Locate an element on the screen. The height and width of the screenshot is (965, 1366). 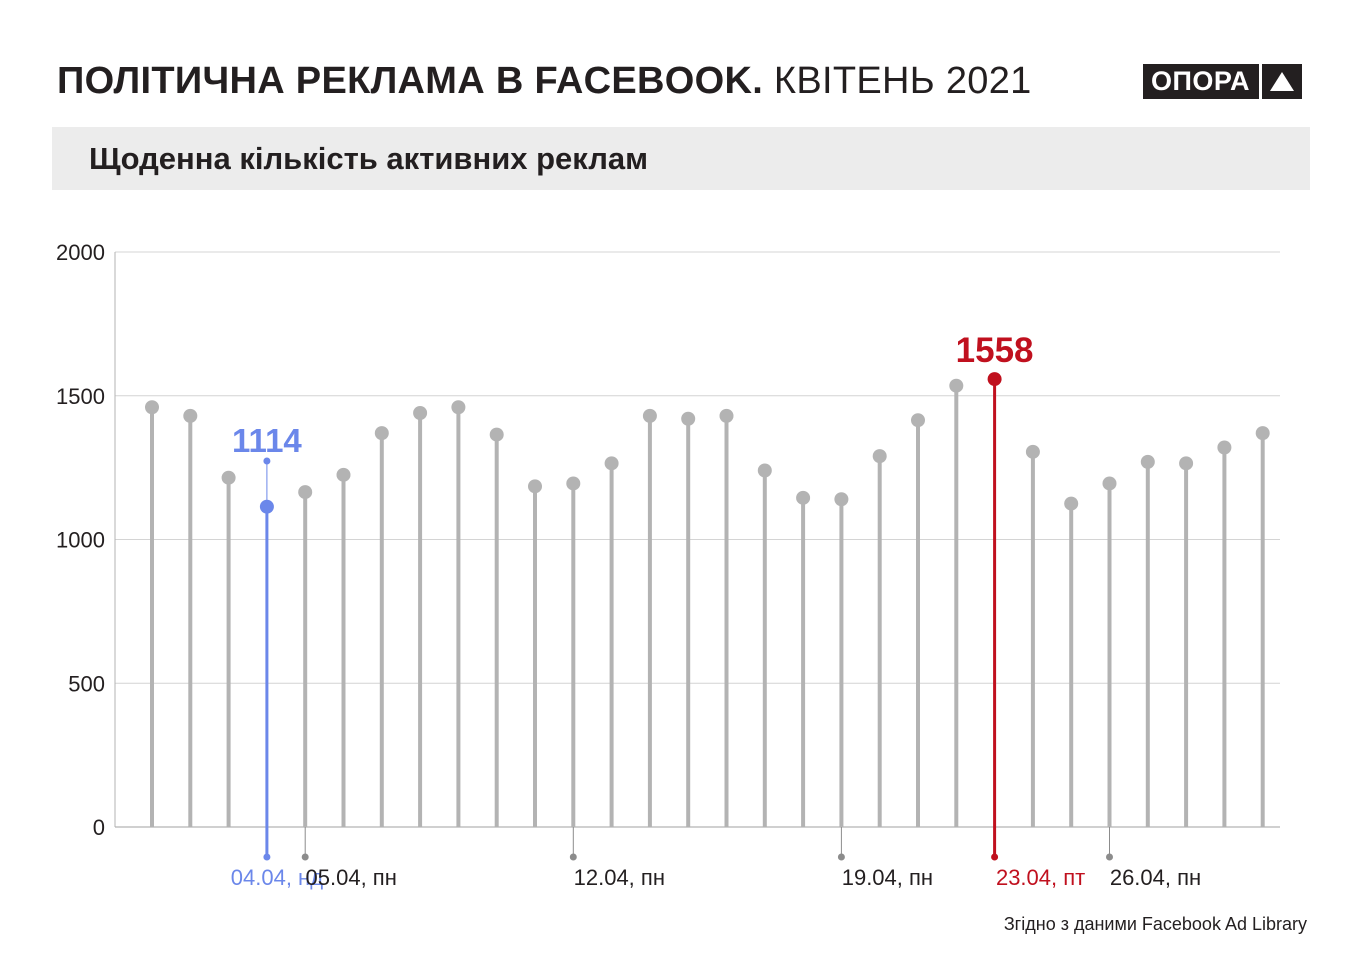
title-bold: ПОЛІТИЧНА РЕКЛАМА В FACEBOOK. is located at coordinates (410, 81).